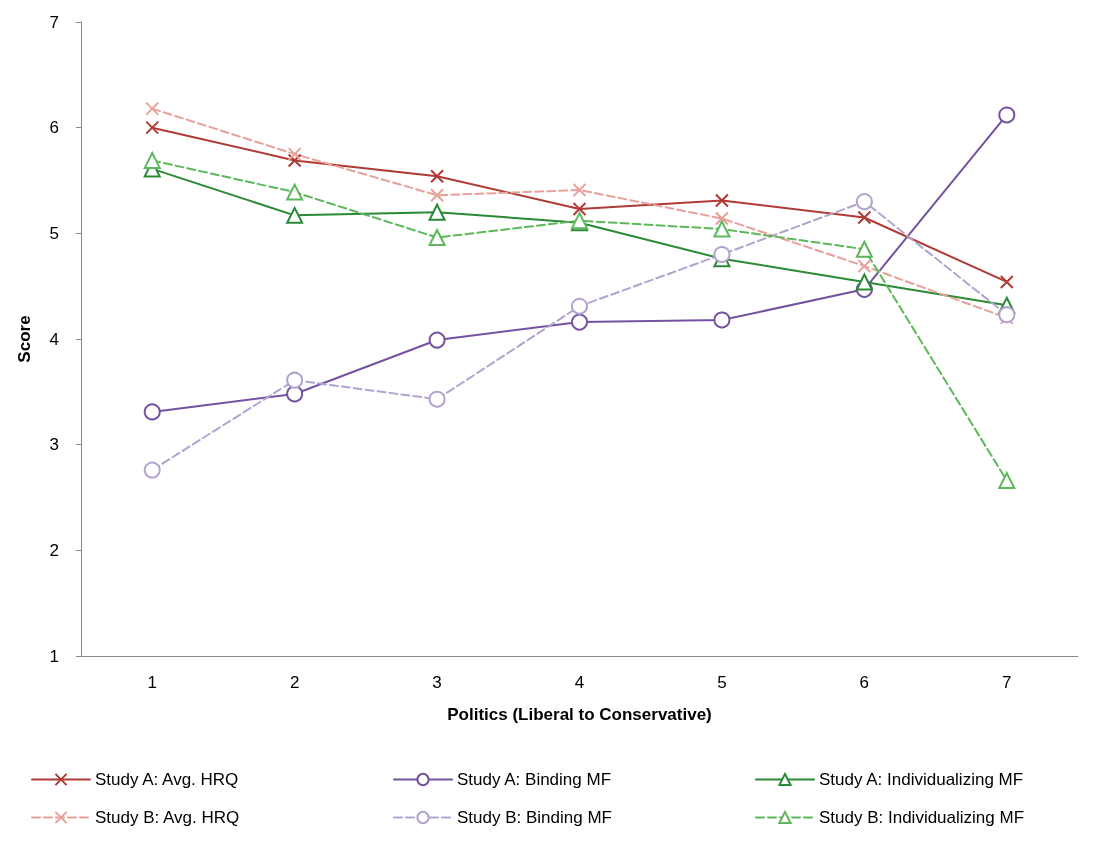 This screenshot has height=843, width=1096. What do you see at coordinates (722, 682) in the screenshot?
I see `x-tick-label: 5` at bounding box center [722, 682].